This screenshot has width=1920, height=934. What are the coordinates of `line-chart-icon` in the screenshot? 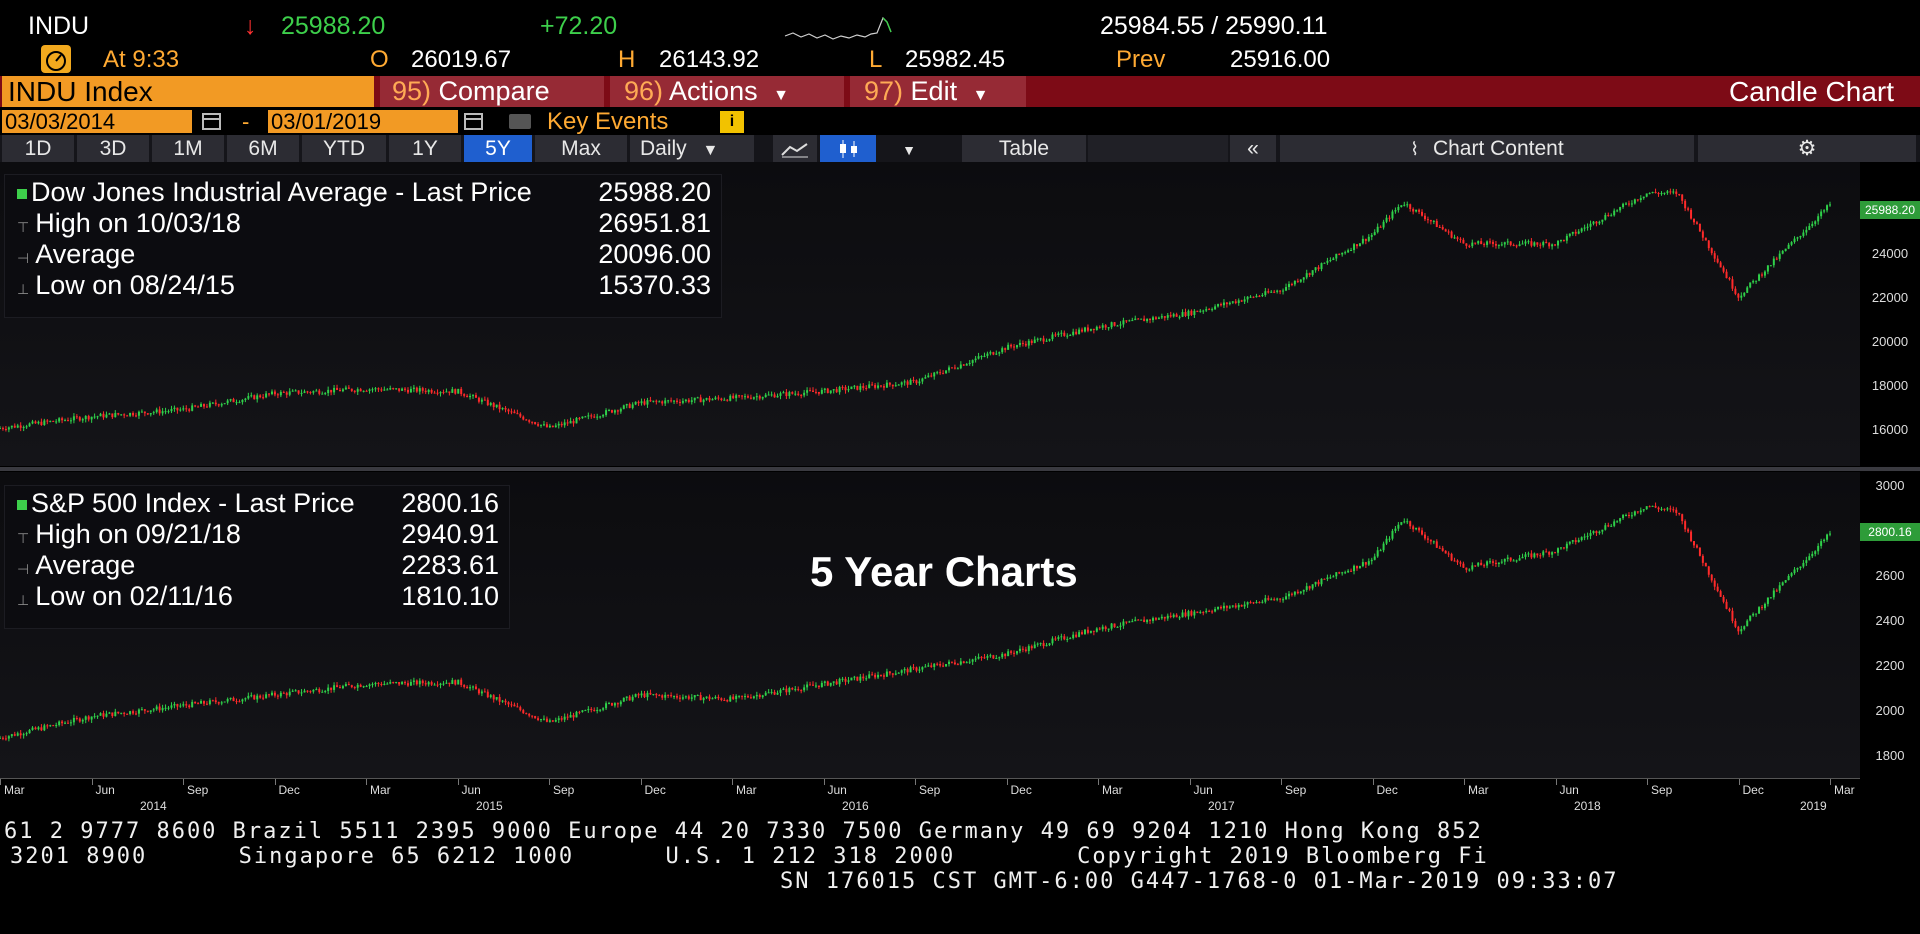 It's located at (795, 148).